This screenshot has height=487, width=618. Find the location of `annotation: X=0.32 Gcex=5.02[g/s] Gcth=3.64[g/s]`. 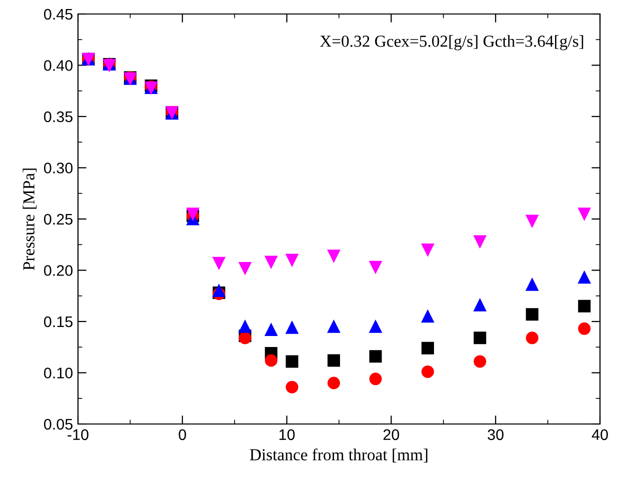

annotation: X=0.32 Gcex=5.02[g/s] Gcth=3.64[g/s] is located at coordinates (452, 42).